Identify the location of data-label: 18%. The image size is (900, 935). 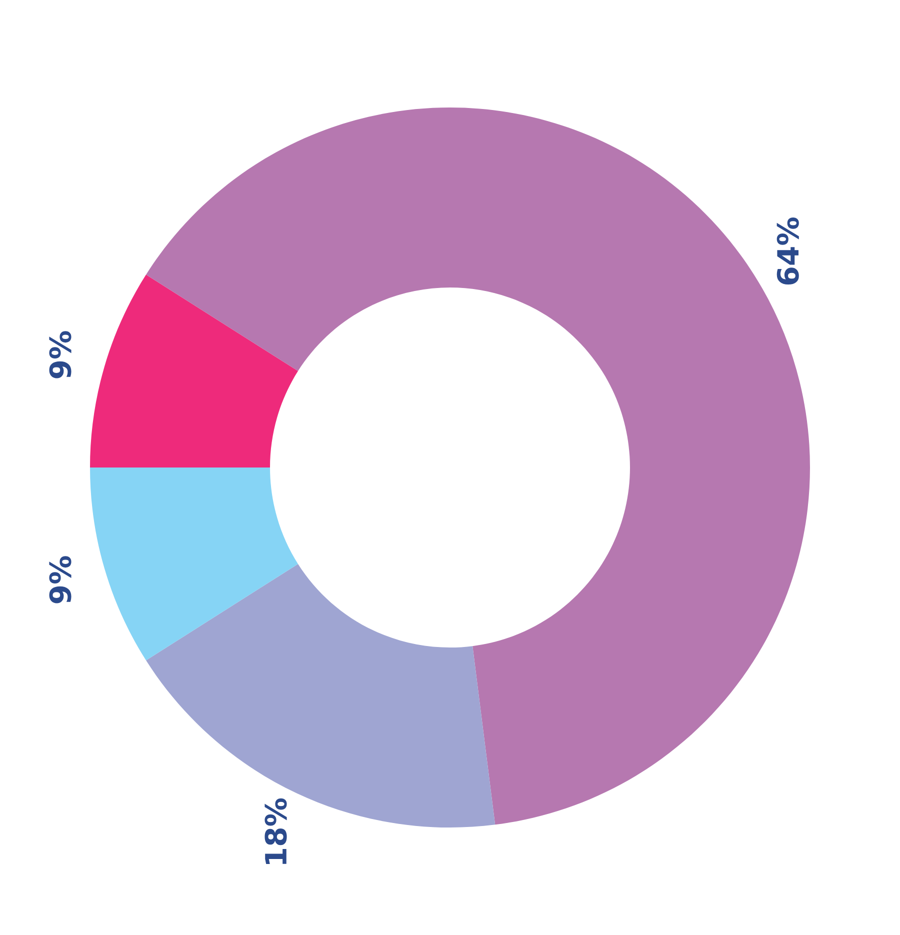
(275, 831).